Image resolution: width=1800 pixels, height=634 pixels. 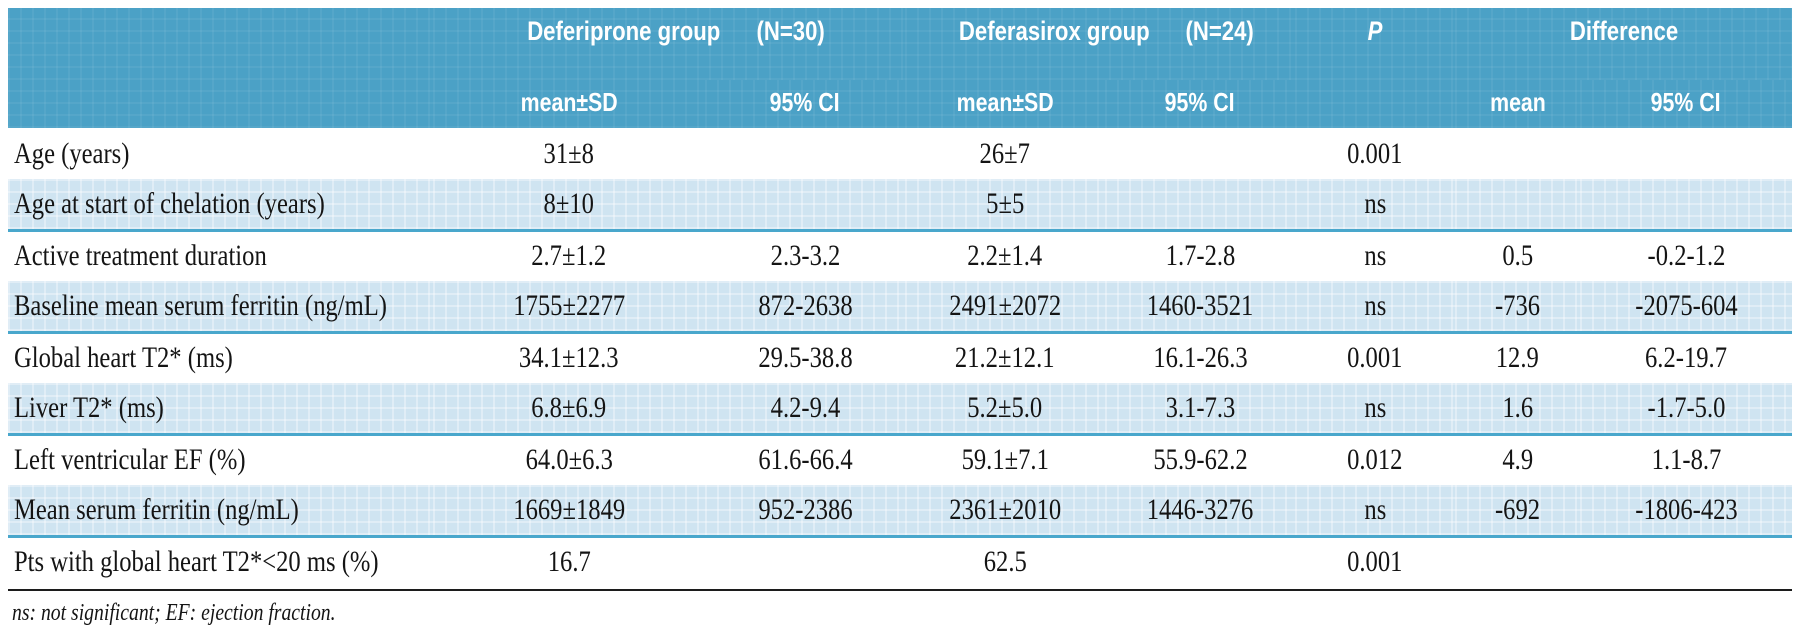 What do you see at coordinates (1375, 44) in the screenshot?
I see `group-p: P` at bounding box center [1375, 44].